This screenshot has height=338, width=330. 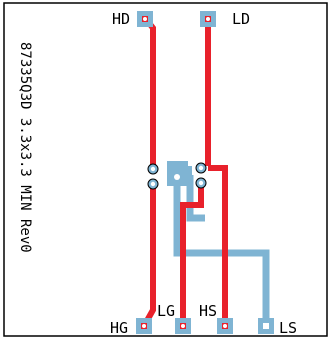 What do you see at coordinates (119, 328) in the screenshot?
I see `label-hg: HG` at bounding box center [119, 328].